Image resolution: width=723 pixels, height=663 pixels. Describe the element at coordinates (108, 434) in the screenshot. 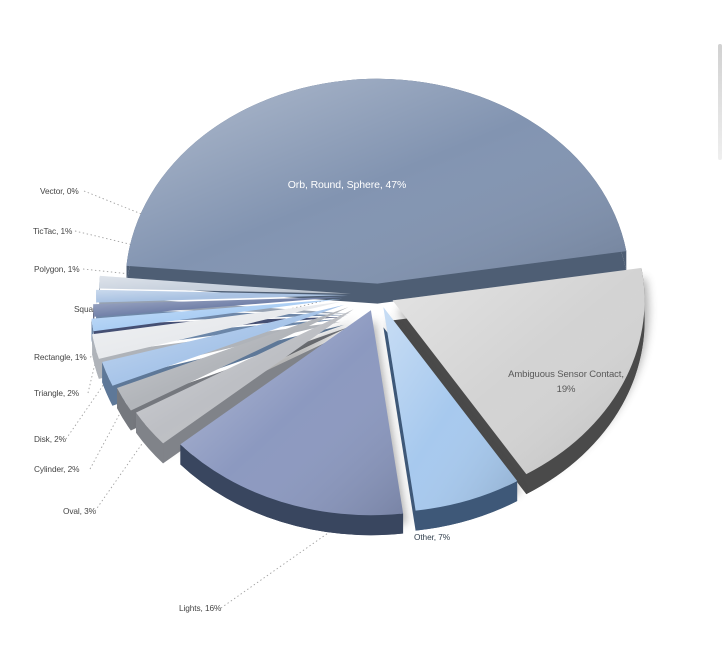

I see `leader-line-cylinder` at that location.